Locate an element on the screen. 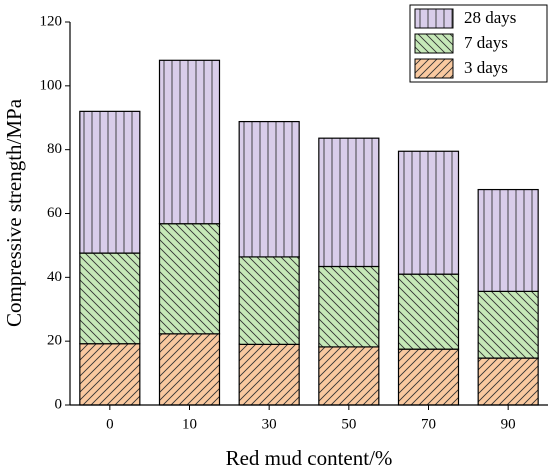 The width and height of the screenshot is (550, 474). y-tick-label: 120 is located at coordinates (51, 21).